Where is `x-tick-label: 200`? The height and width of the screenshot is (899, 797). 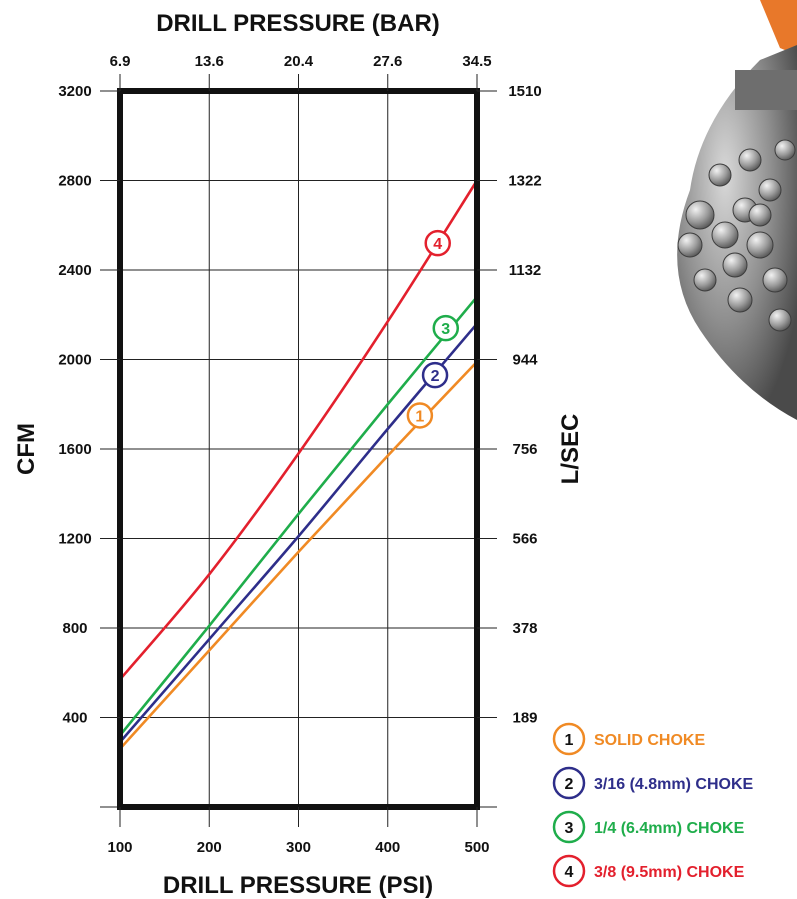 x-tick-label: 200 is located at coordinates (209, 847).